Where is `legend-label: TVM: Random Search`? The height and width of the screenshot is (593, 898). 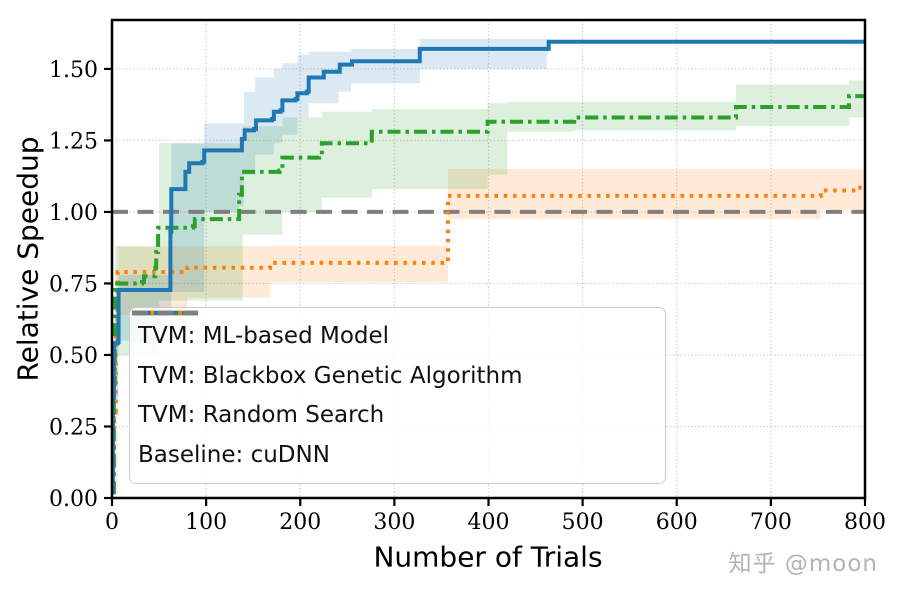
legend-label: TVM: Random Search is located at coordinates (261, 415).